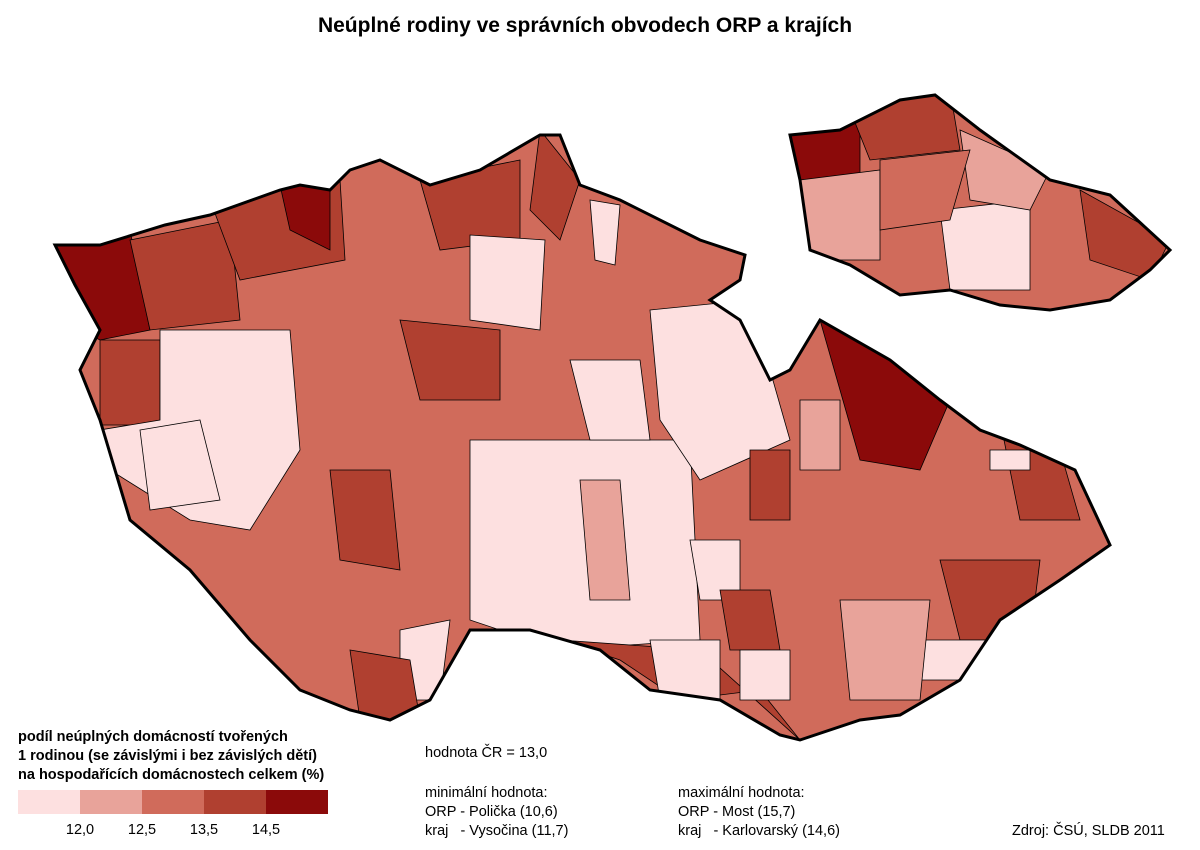 The height and width of the screenshot is (850, 1200). Describe the element at coordinates (204, 830) in the screenshot. I see `legend-tick: 13,5` at that location.